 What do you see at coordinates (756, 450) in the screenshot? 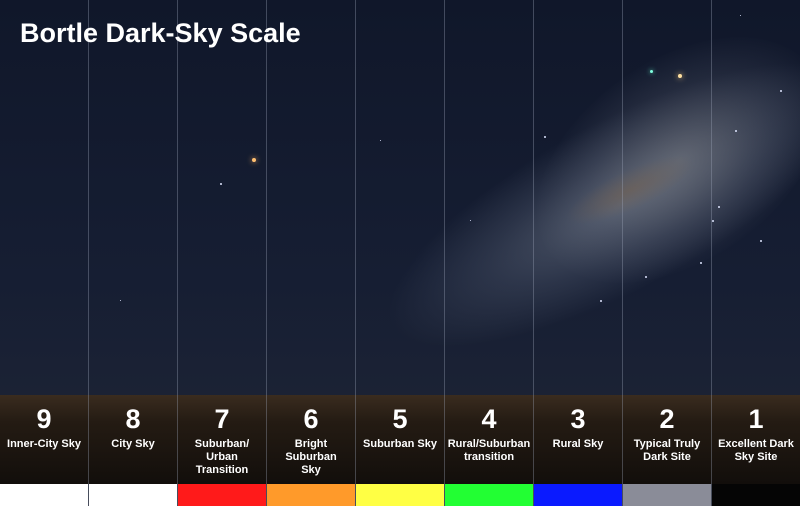
I see `class-label: Excellent Dark Sky Site` at bounding box center [756, 450].